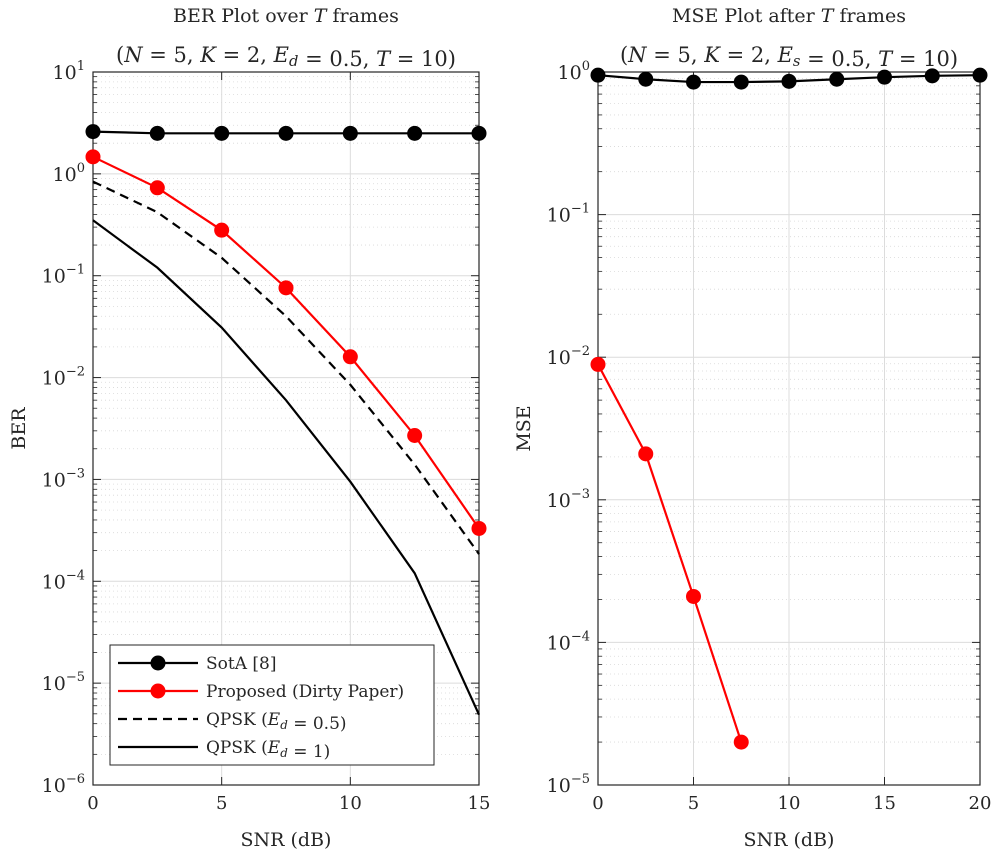 The width and height of the screenshot is (997, 862). I want to click on chart-subtitle: (N = 5, K = 2, Ed = 0.5, T = 10), so click(286, 57).